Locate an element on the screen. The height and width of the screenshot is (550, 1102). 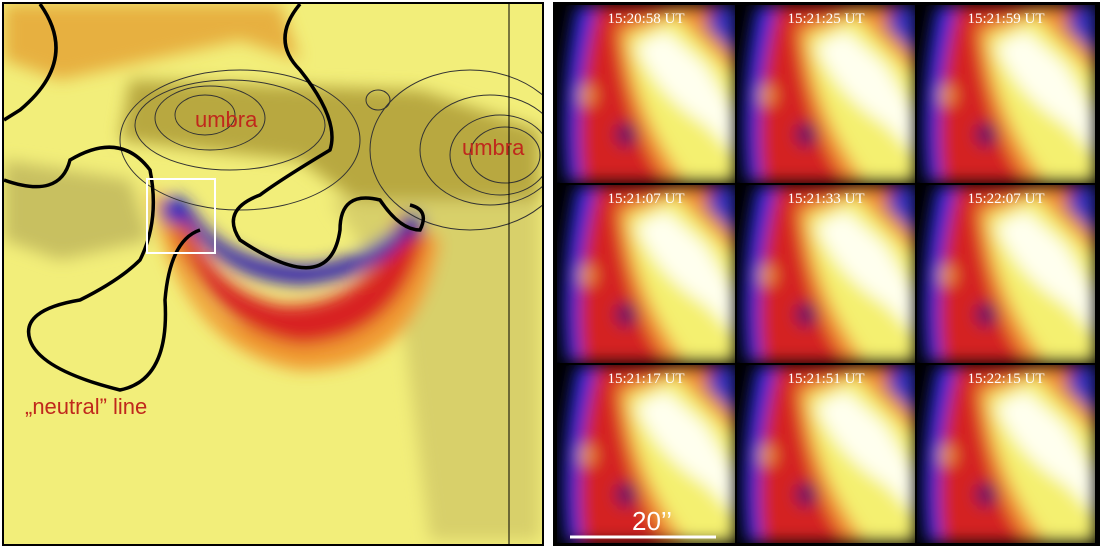
frame-time: 15:21:17 UT is located at coordinates (645, 379).